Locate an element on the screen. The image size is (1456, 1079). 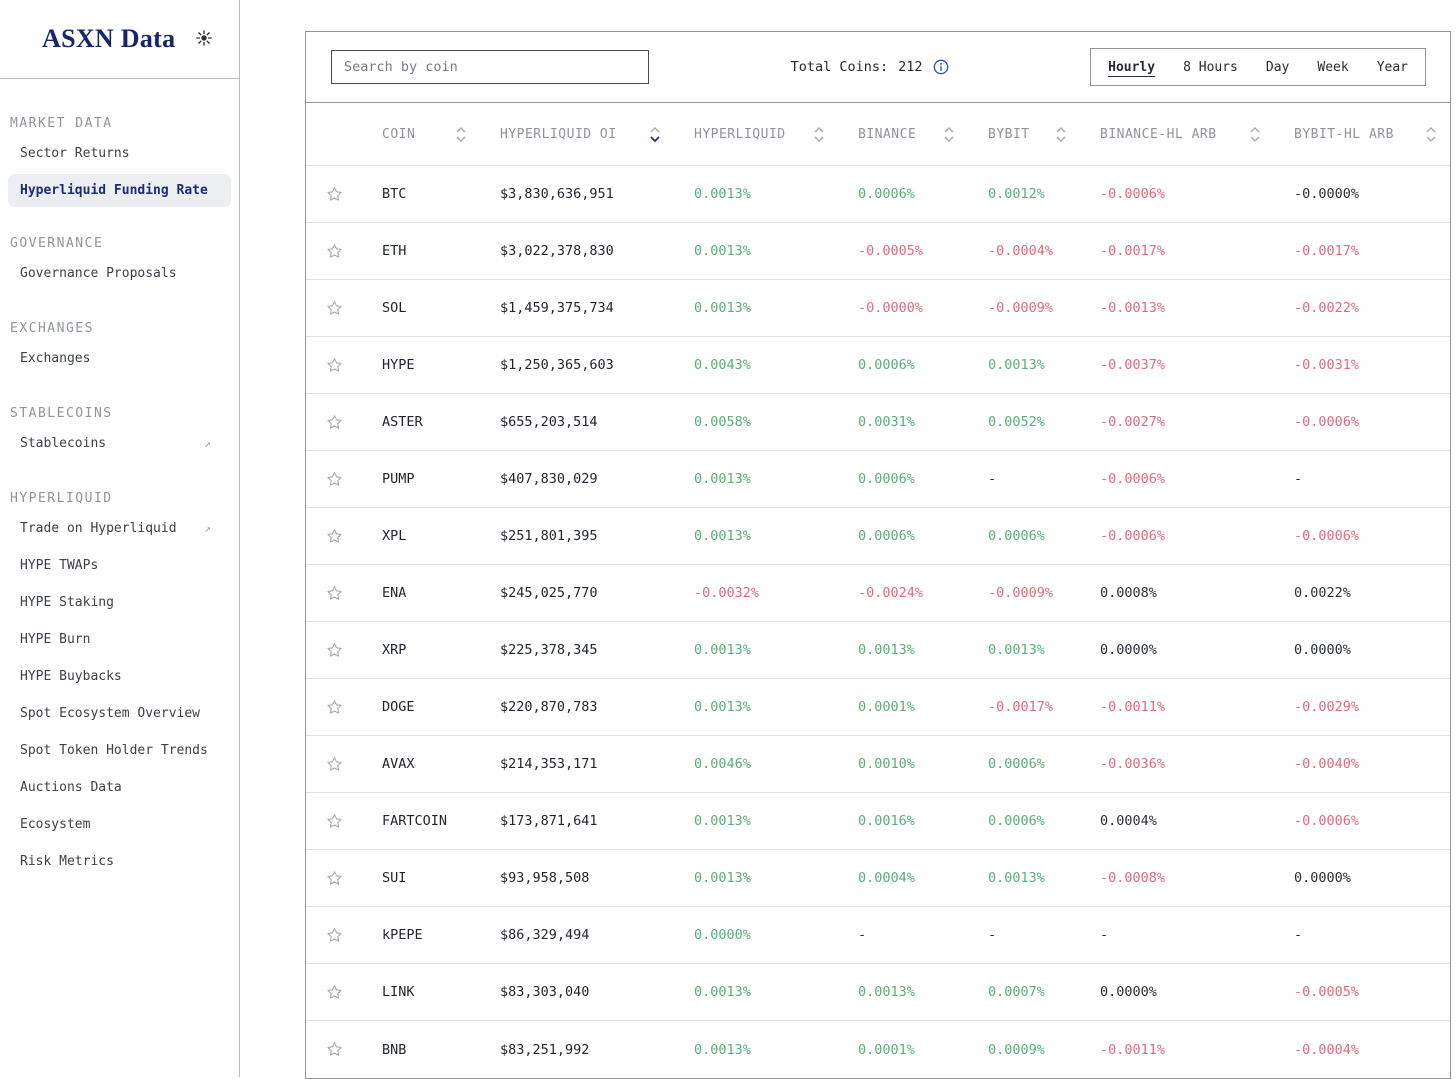
bybit-funding-cell: 0.0013% is located at coordinates (1016, 365).